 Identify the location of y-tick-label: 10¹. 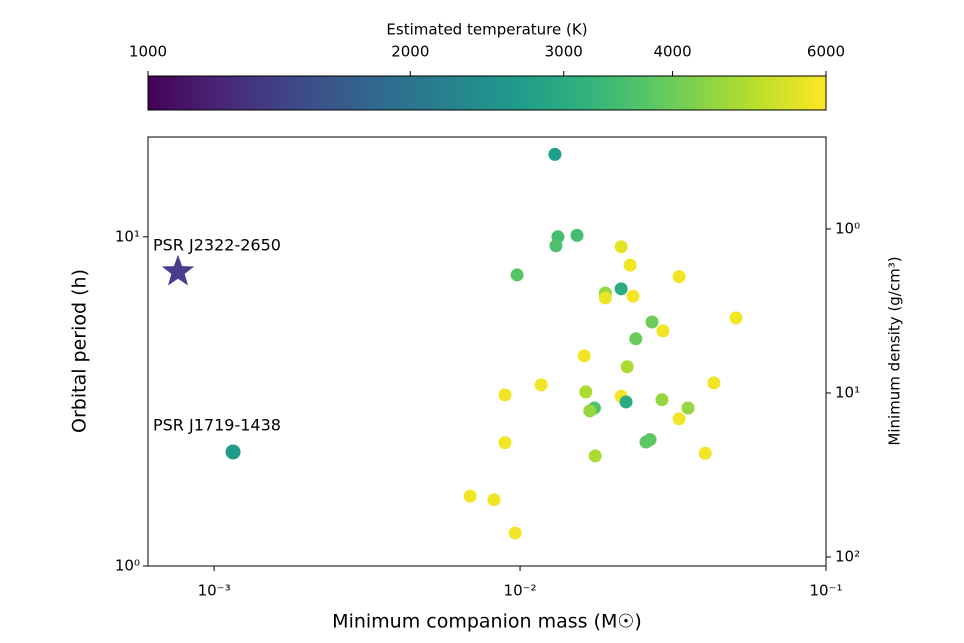
(127, 236).